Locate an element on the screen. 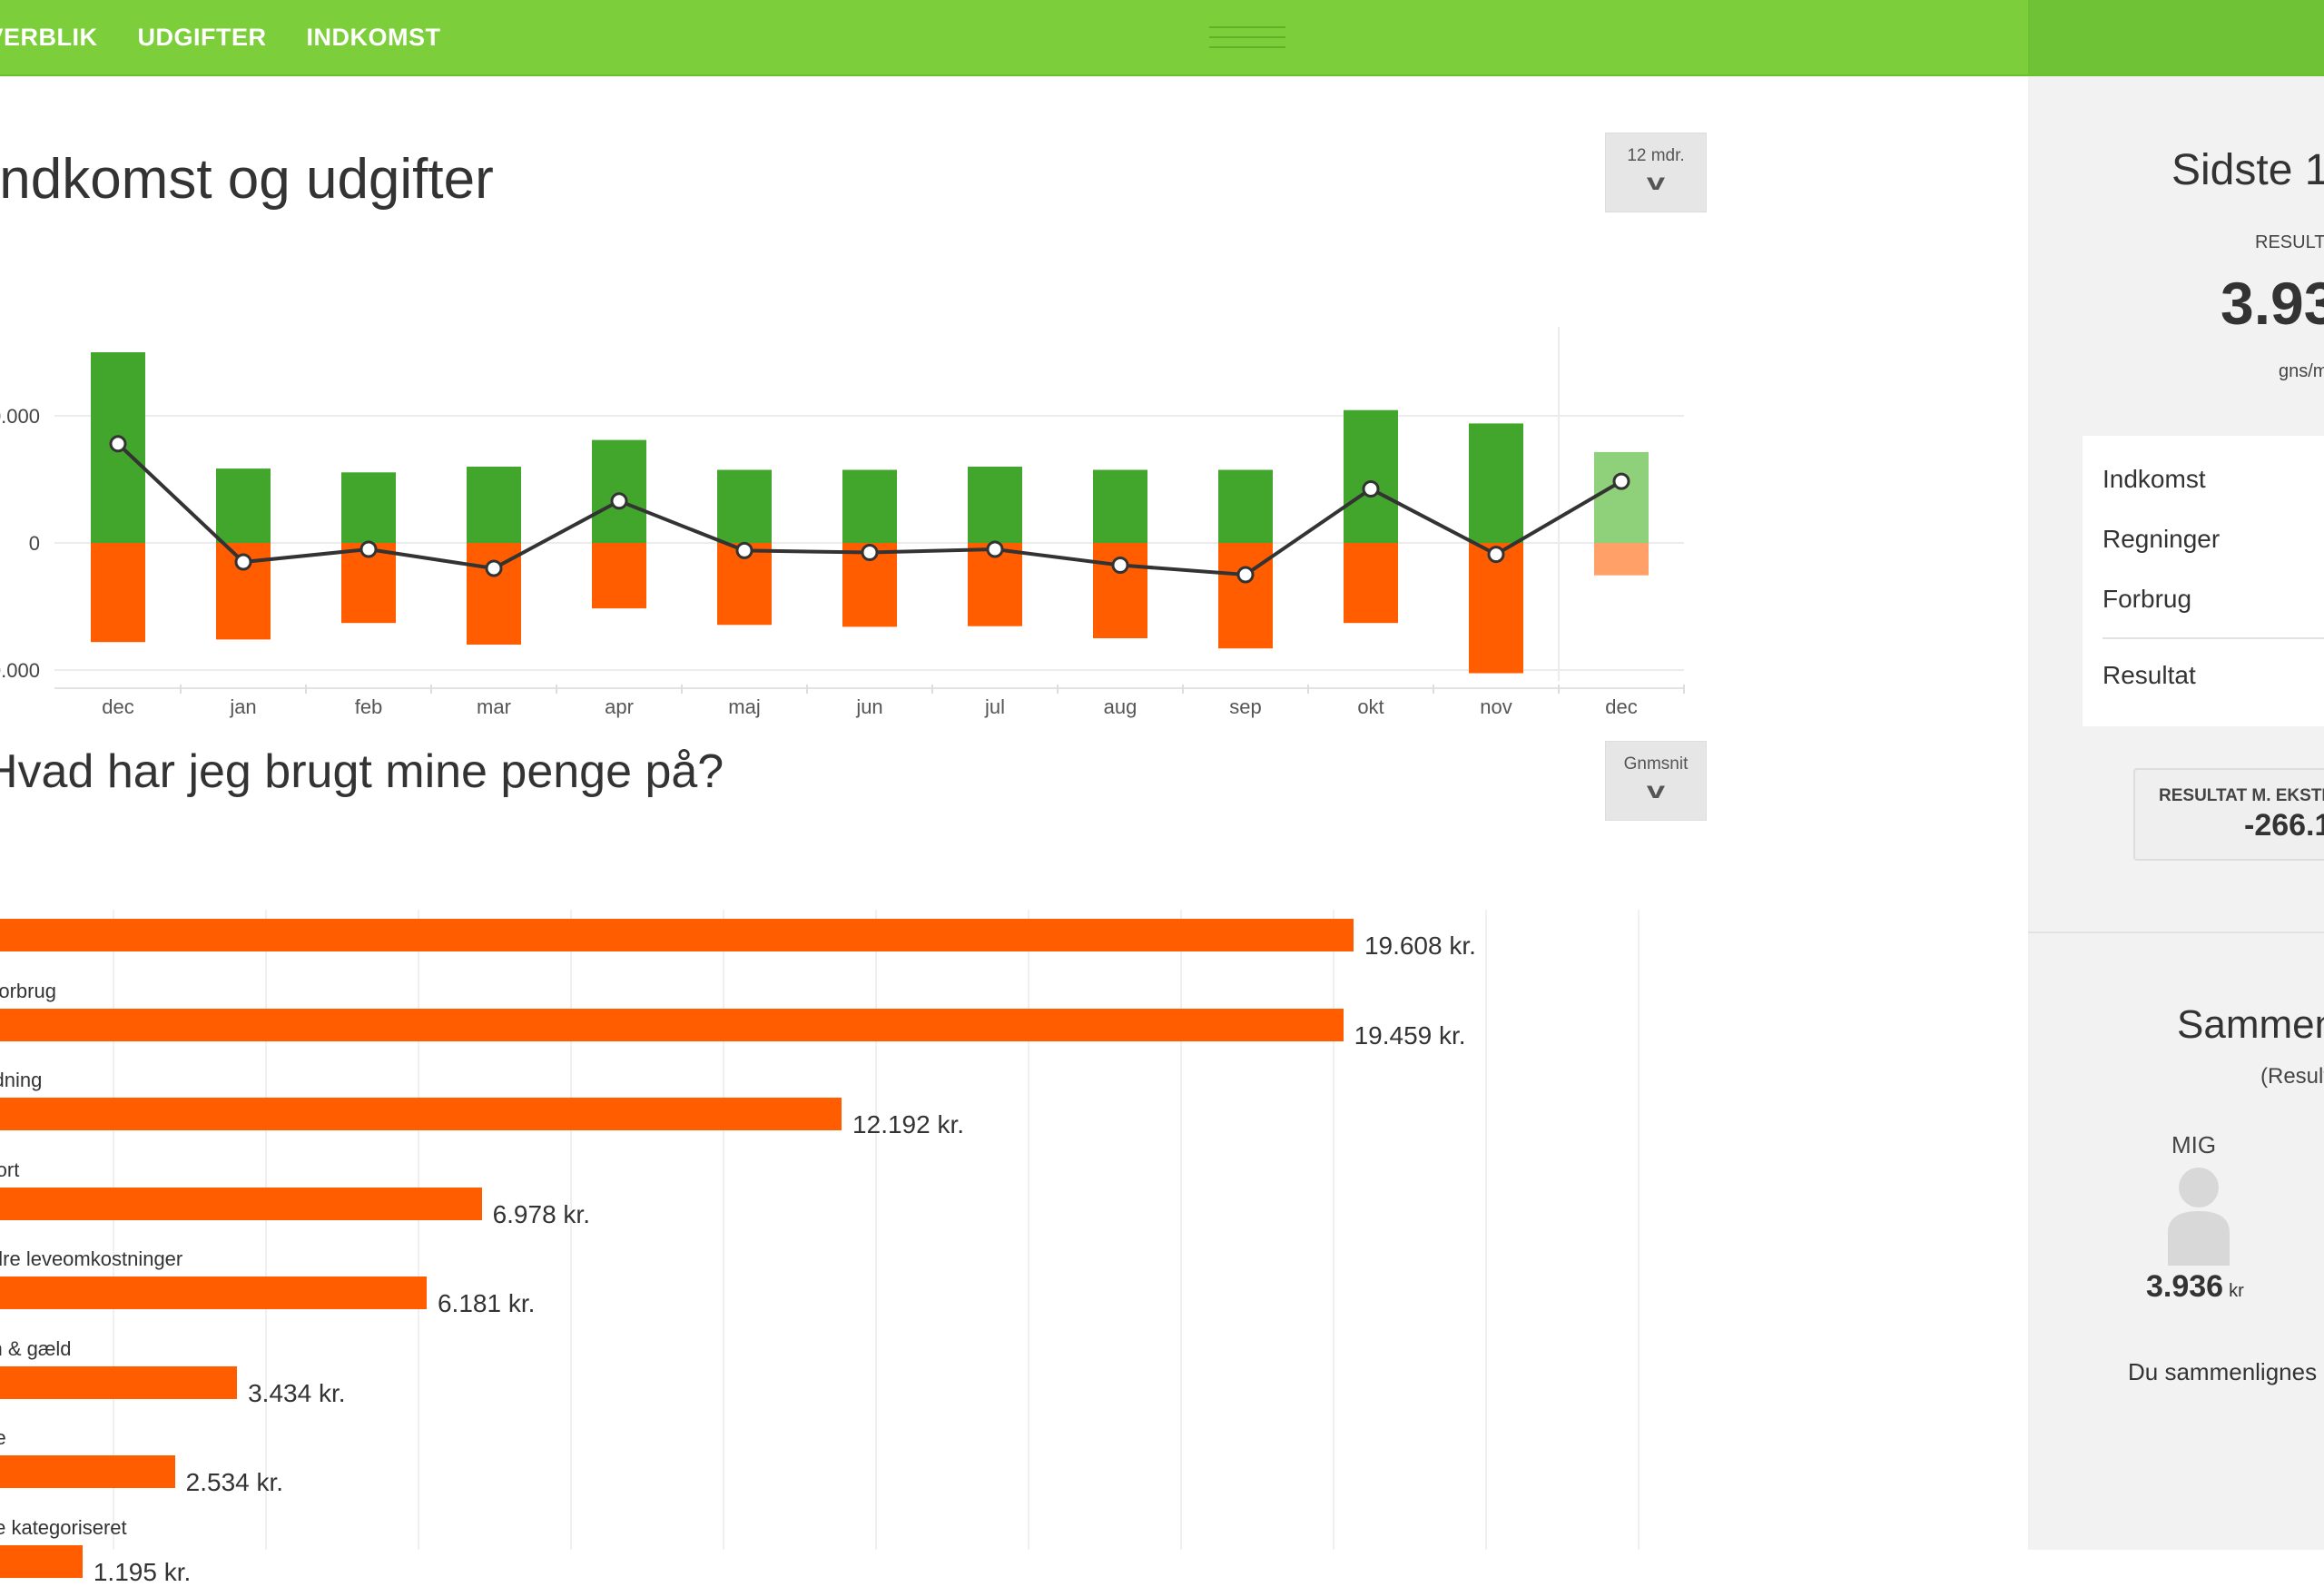  summary-row-resultat: Resultat is located at coordinates (2149, 675).